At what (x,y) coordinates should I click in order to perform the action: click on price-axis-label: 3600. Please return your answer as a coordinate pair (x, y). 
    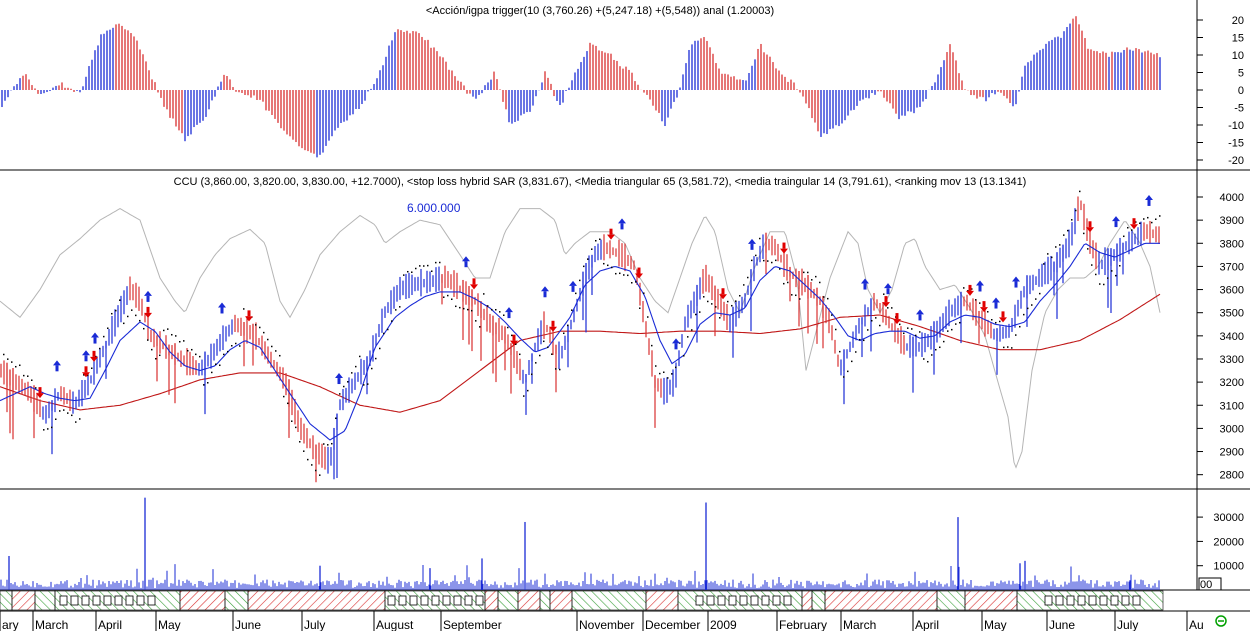
    Looking at the image, I should click on (1232, 291).